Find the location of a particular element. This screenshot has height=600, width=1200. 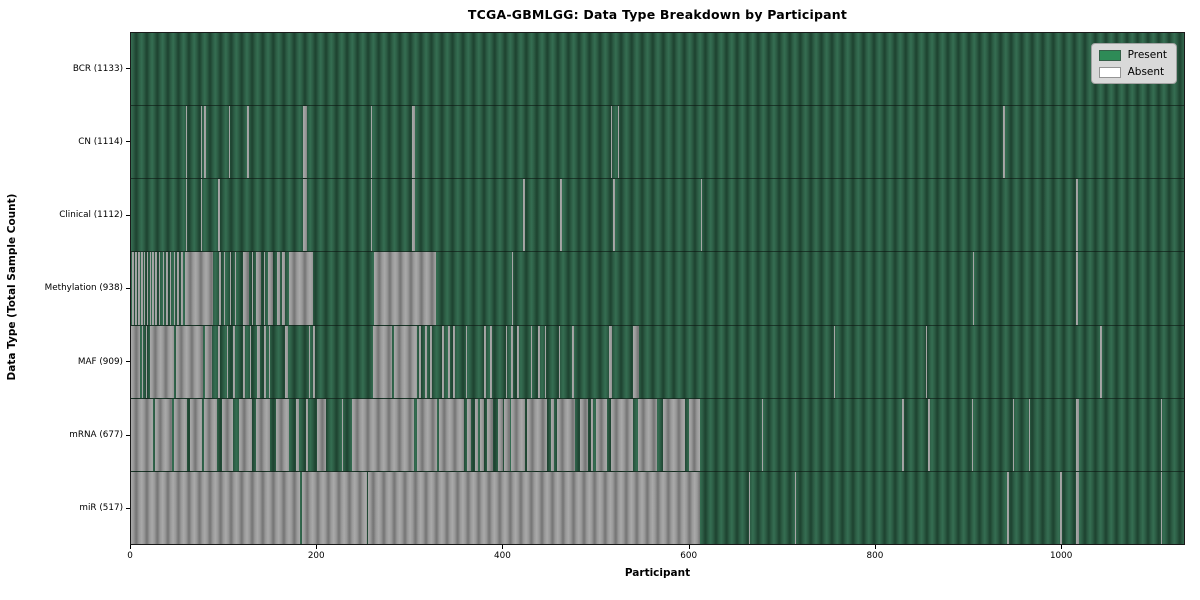

x-tick-label: 400 is located at coordinates (502, 556).